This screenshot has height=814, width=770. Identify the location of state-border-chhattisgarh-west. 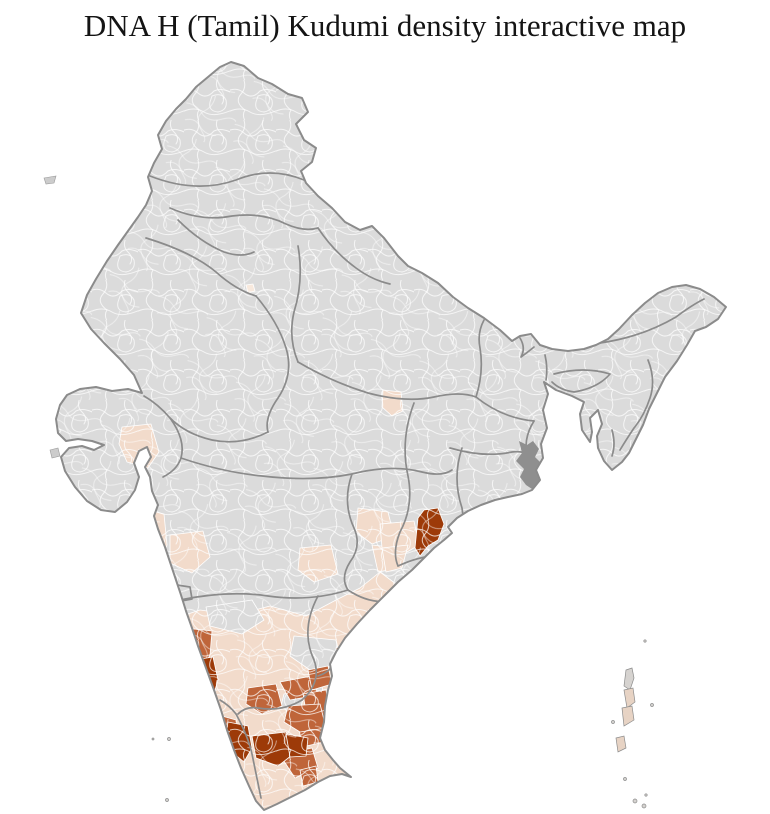
(404, 484).